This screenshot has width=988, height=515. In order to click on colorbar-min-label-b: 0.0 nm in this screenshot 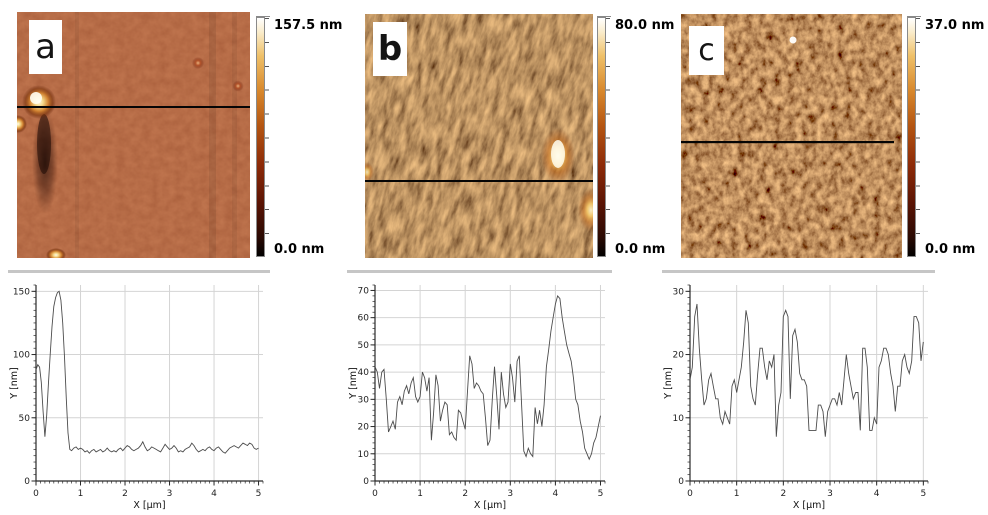, I will do `click(640, 249)`.